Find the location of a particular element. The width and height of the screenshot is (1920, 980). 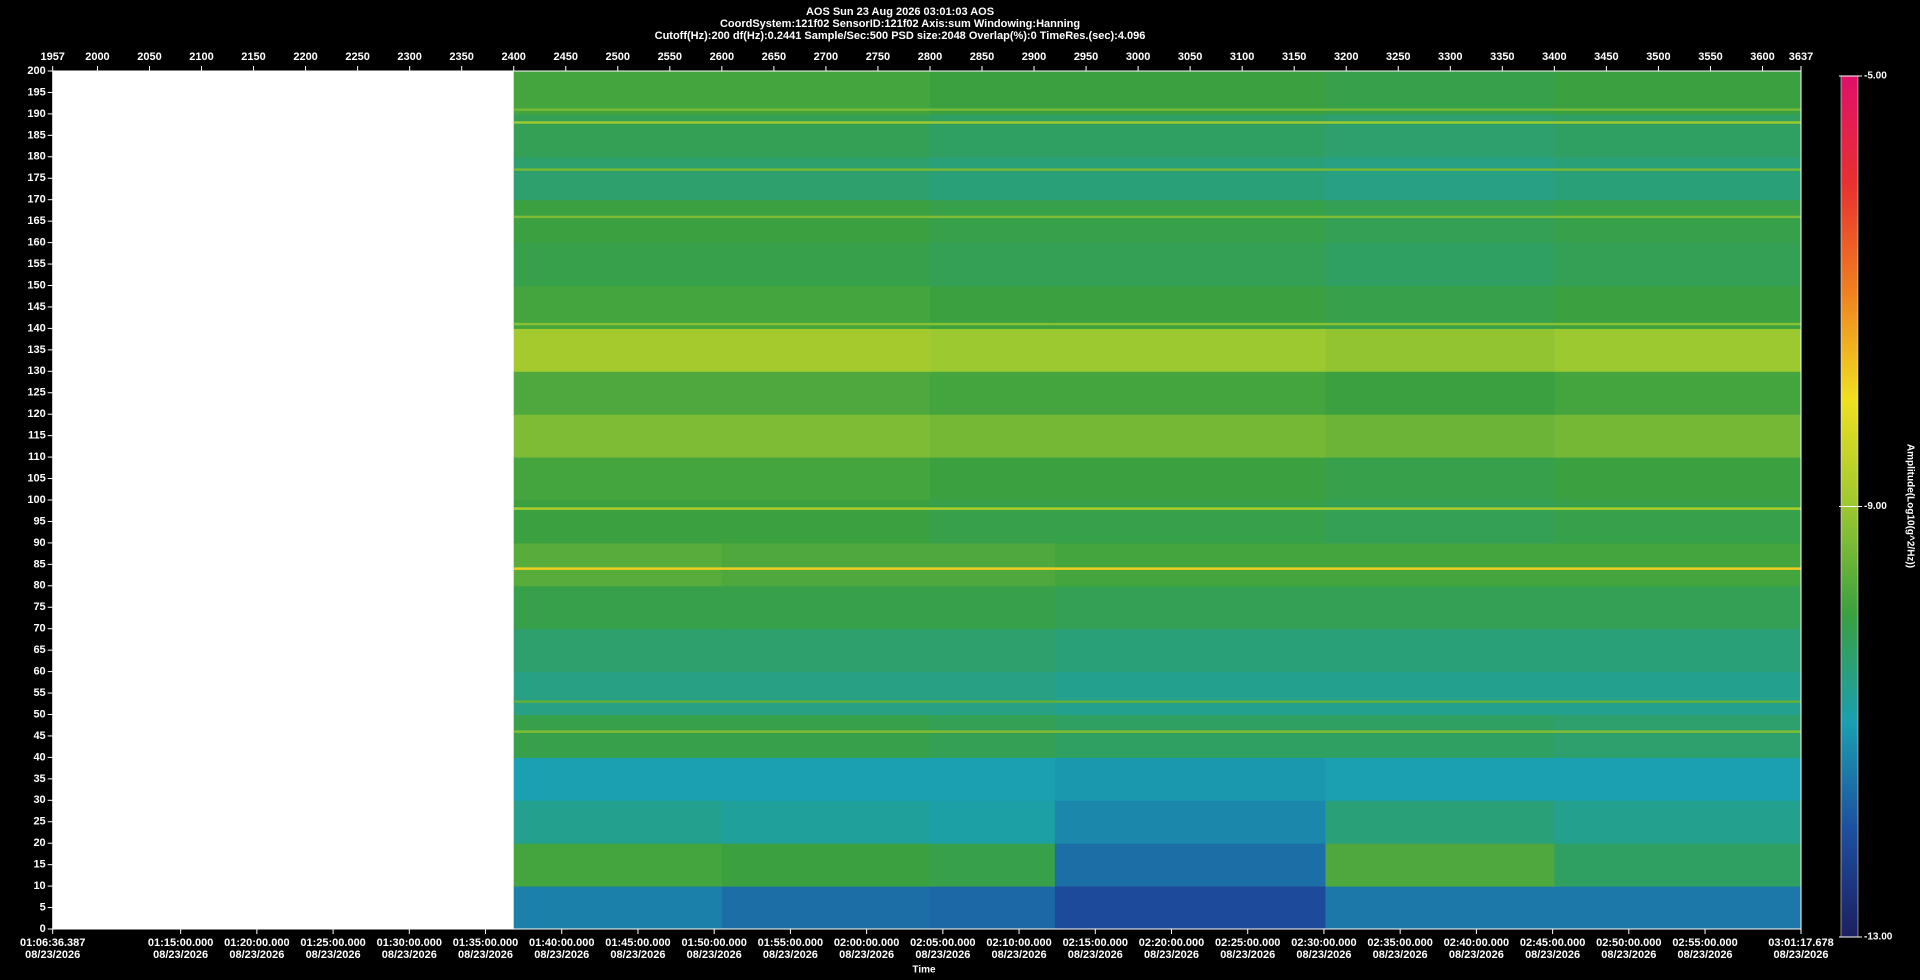

y-tick-label: 175 is located at coordinates (36, 178).